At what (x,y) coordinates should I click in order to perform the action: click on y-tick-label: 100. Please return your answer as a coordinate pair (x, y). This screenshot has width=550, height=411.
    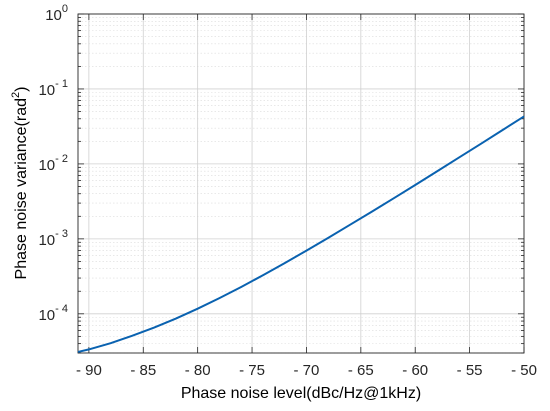
    Looking at the image, I should click on (56, 13).